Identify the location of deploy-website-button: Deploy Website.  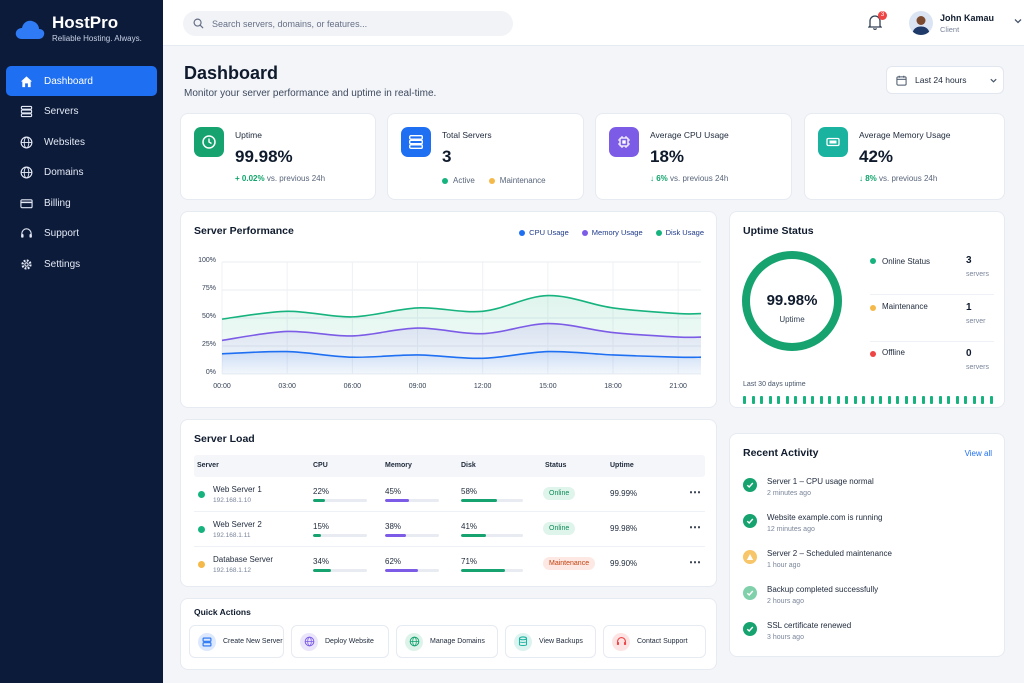
(340, 641).